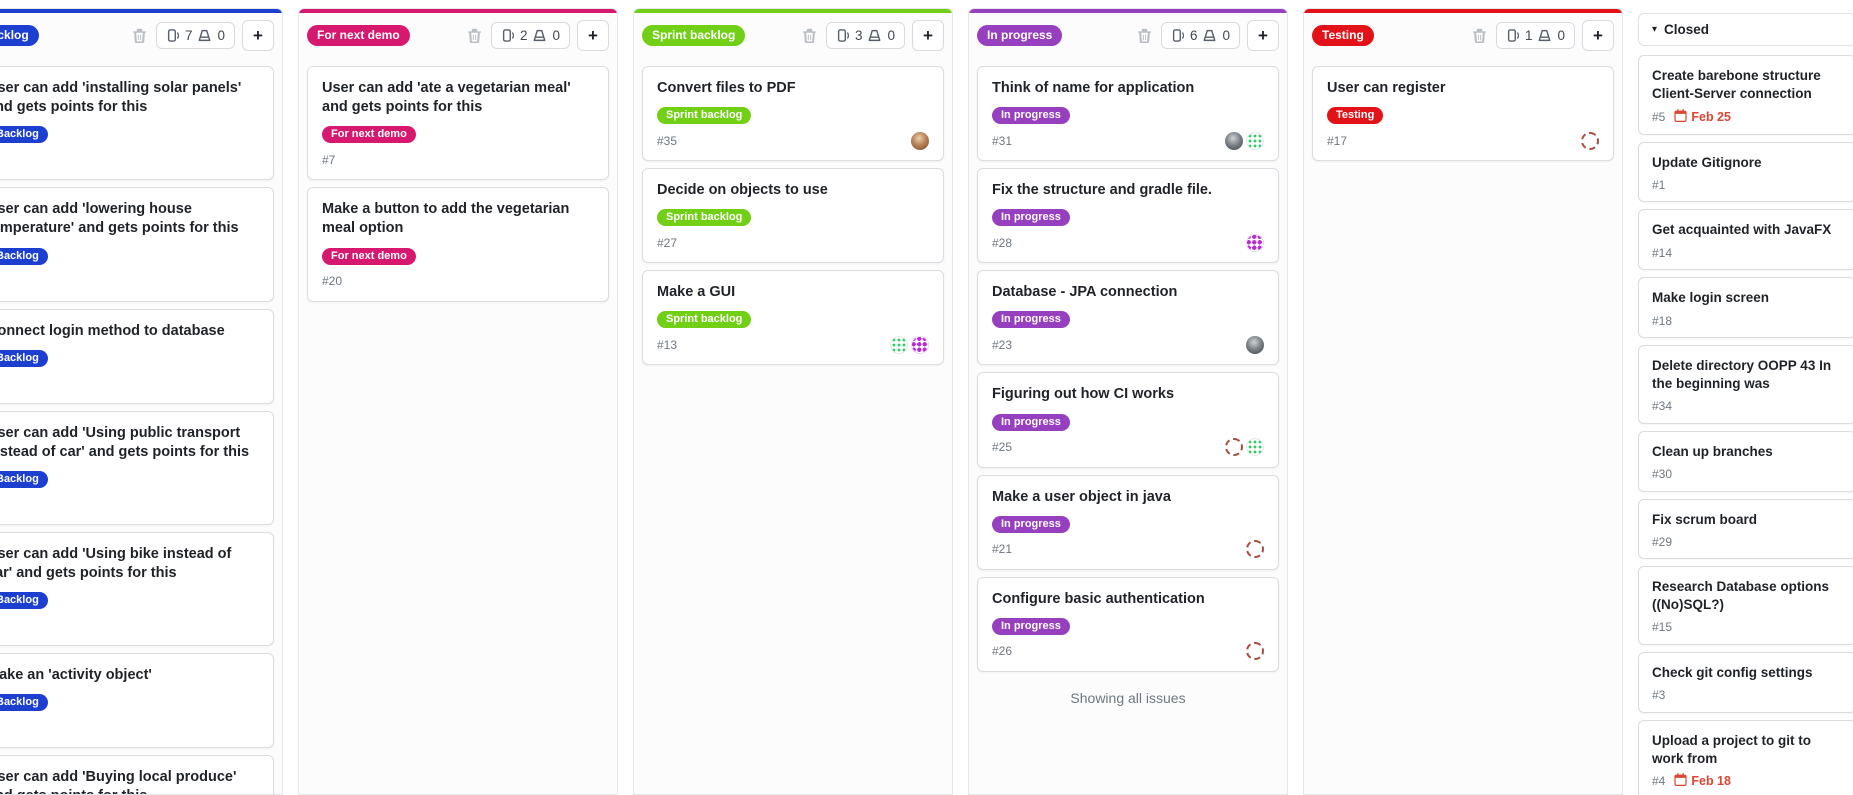 This screenshot has width=1853, height=795. What do you see at coordinates (137, 701) in the screenshot?
I see `issue-card: Make an 'activity object' Backlog` at bounding box center [137, 701].